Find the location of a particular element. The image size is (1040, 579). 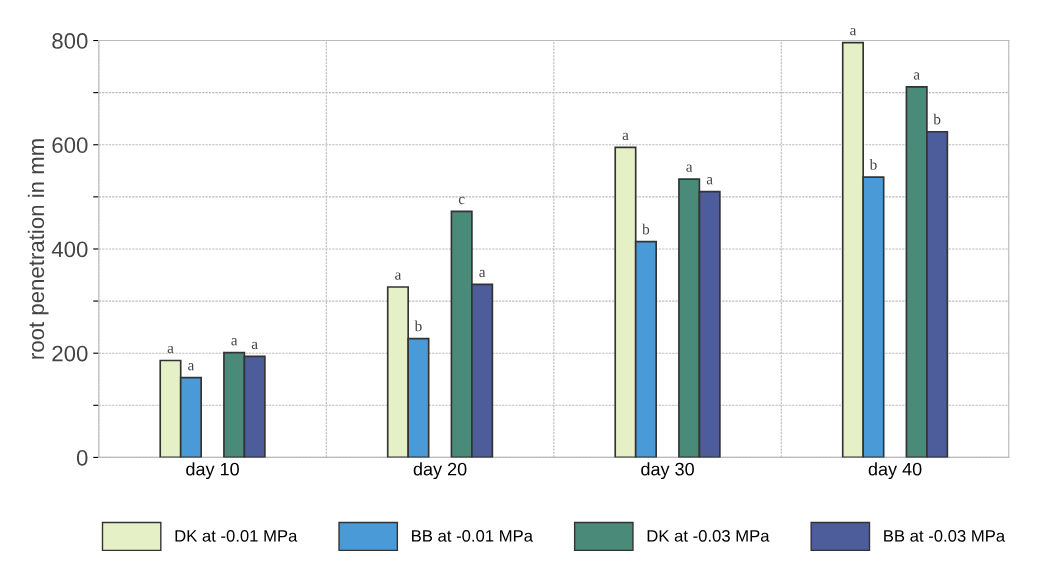

y-tick-label: 0 is located at coordinates (82, 457).